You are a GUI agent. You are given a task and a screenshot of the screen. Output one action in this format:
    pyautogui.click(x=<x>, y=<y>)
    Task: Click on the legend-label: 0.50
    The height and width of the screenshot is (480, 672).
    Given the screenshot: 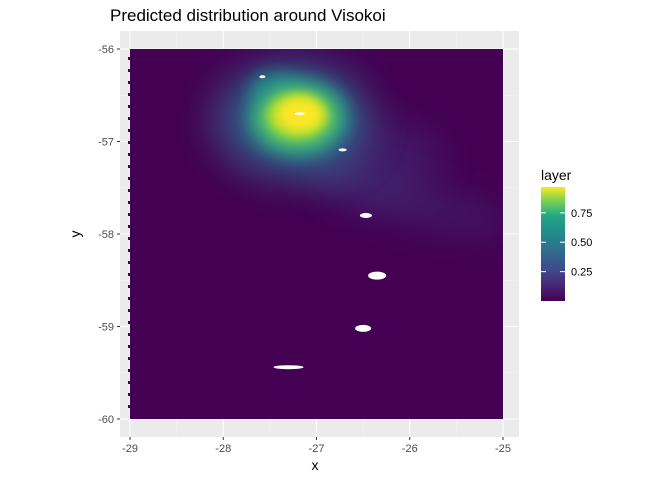 What is the action you would take?
    pyautogui.click(x=581, y=243)
    